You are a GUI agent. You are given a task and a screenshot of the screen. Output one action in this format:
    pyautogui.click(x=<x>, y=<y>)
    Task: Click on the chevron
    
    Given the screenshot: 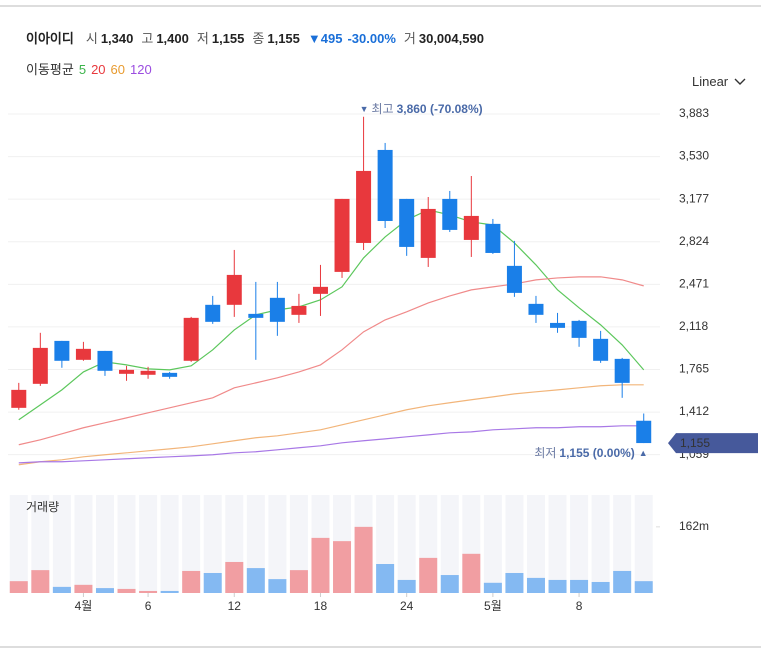 What is the action you would take?
    pyautogui.click(x=740, y=81)
    